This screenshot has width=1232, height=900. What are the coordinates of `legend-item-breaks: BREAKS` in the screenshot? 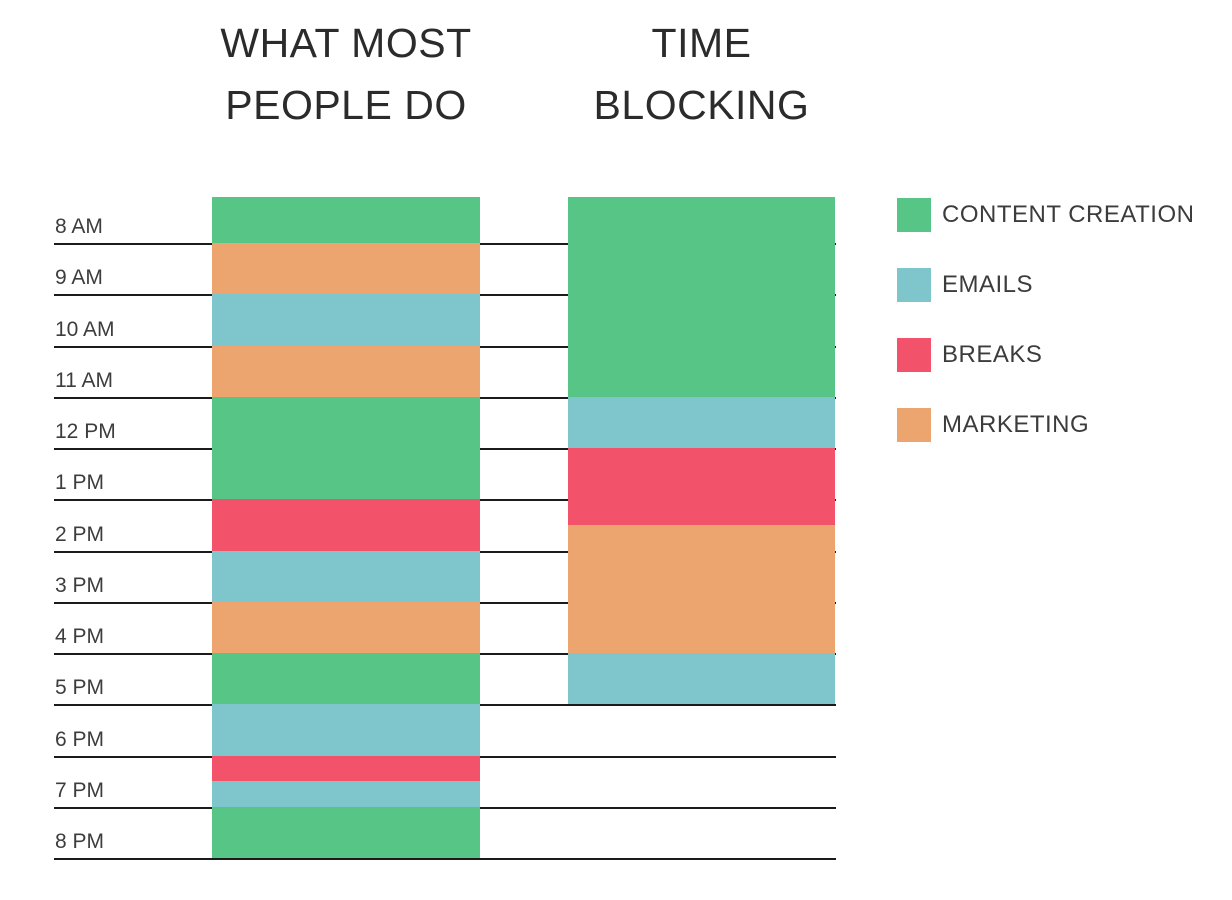 It's located at (1045, 355).